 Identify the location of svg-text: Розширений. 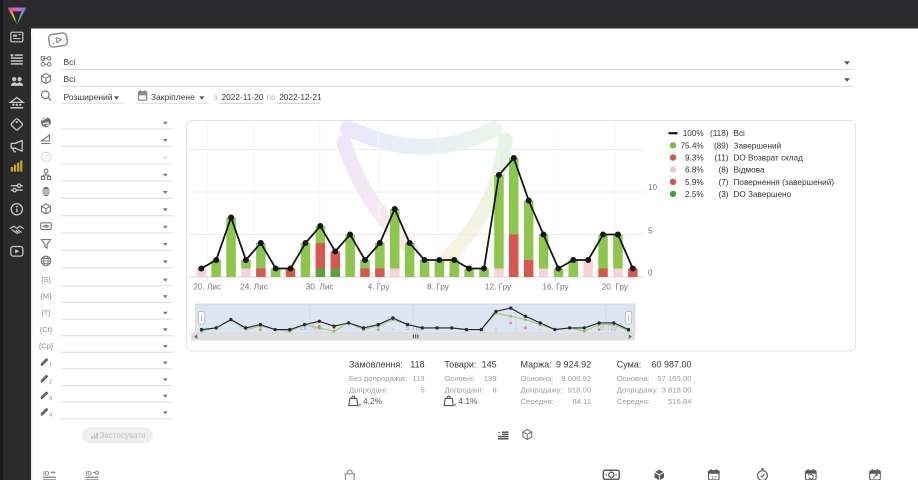
(88, 97).